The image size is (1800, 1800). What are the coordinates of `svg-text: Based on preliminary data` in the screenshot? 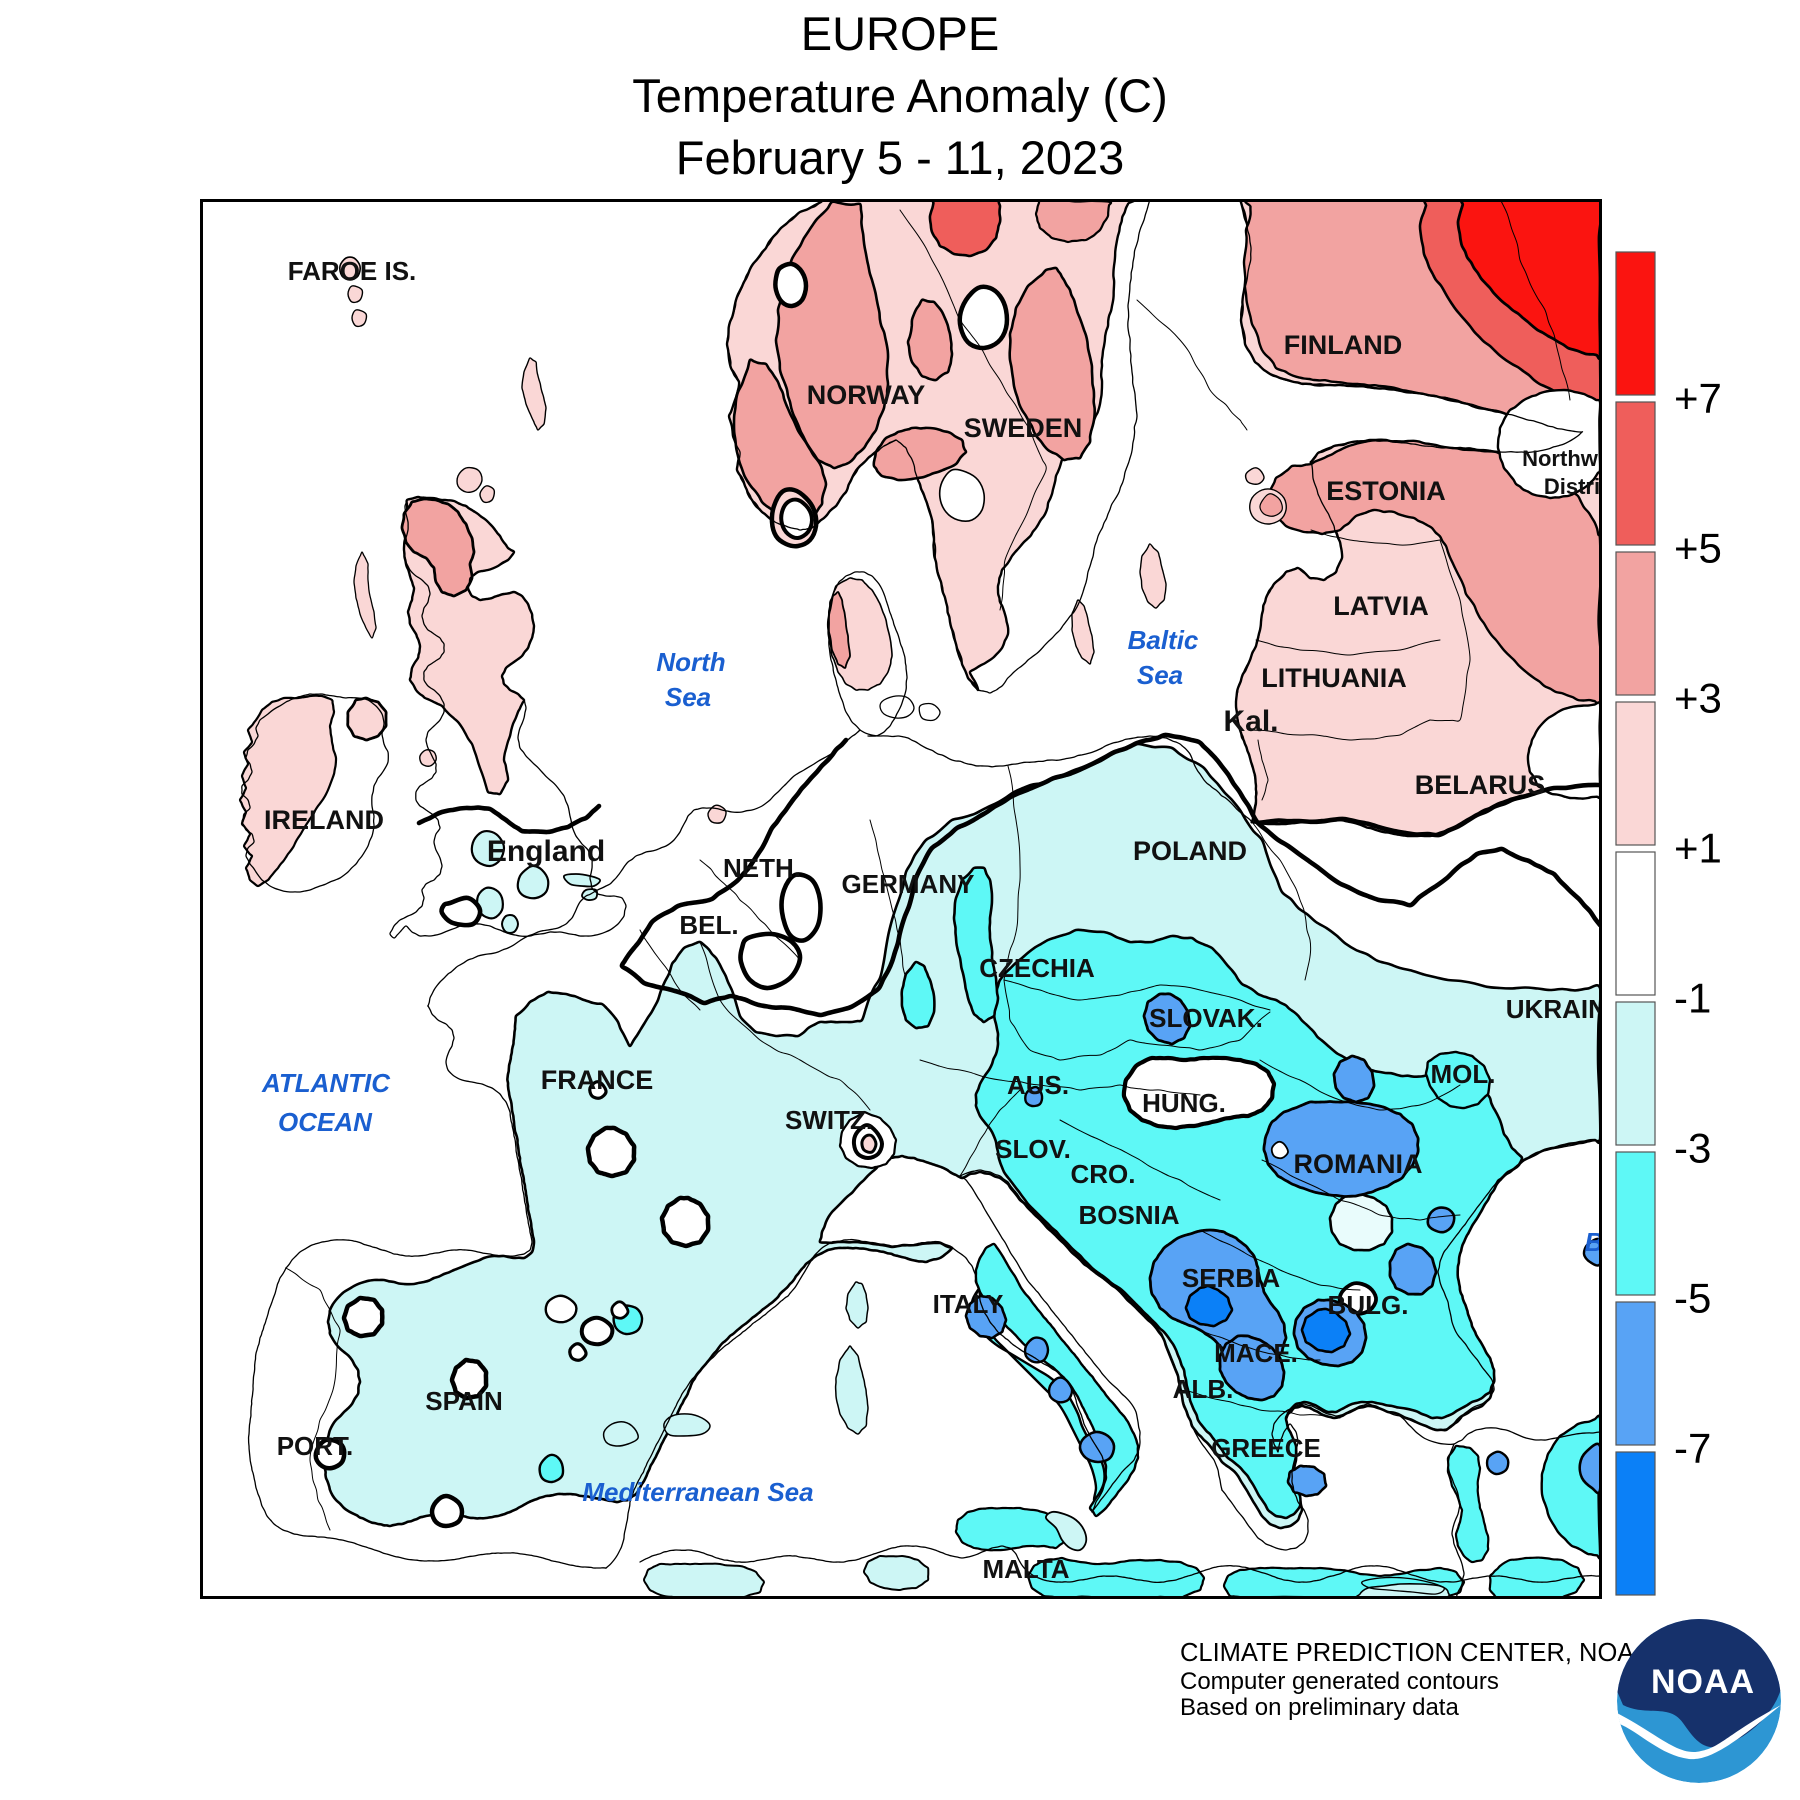 It's located at (1319, 1707).